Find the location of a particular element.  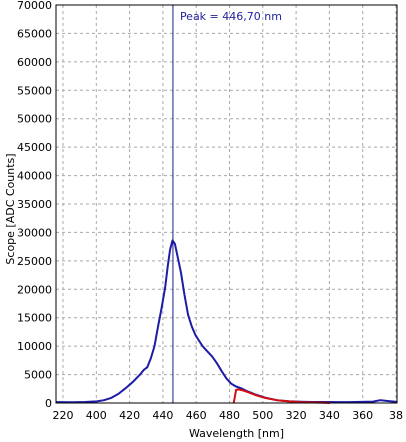

x-tick-label: 340 is located at coordinates (329, 415).